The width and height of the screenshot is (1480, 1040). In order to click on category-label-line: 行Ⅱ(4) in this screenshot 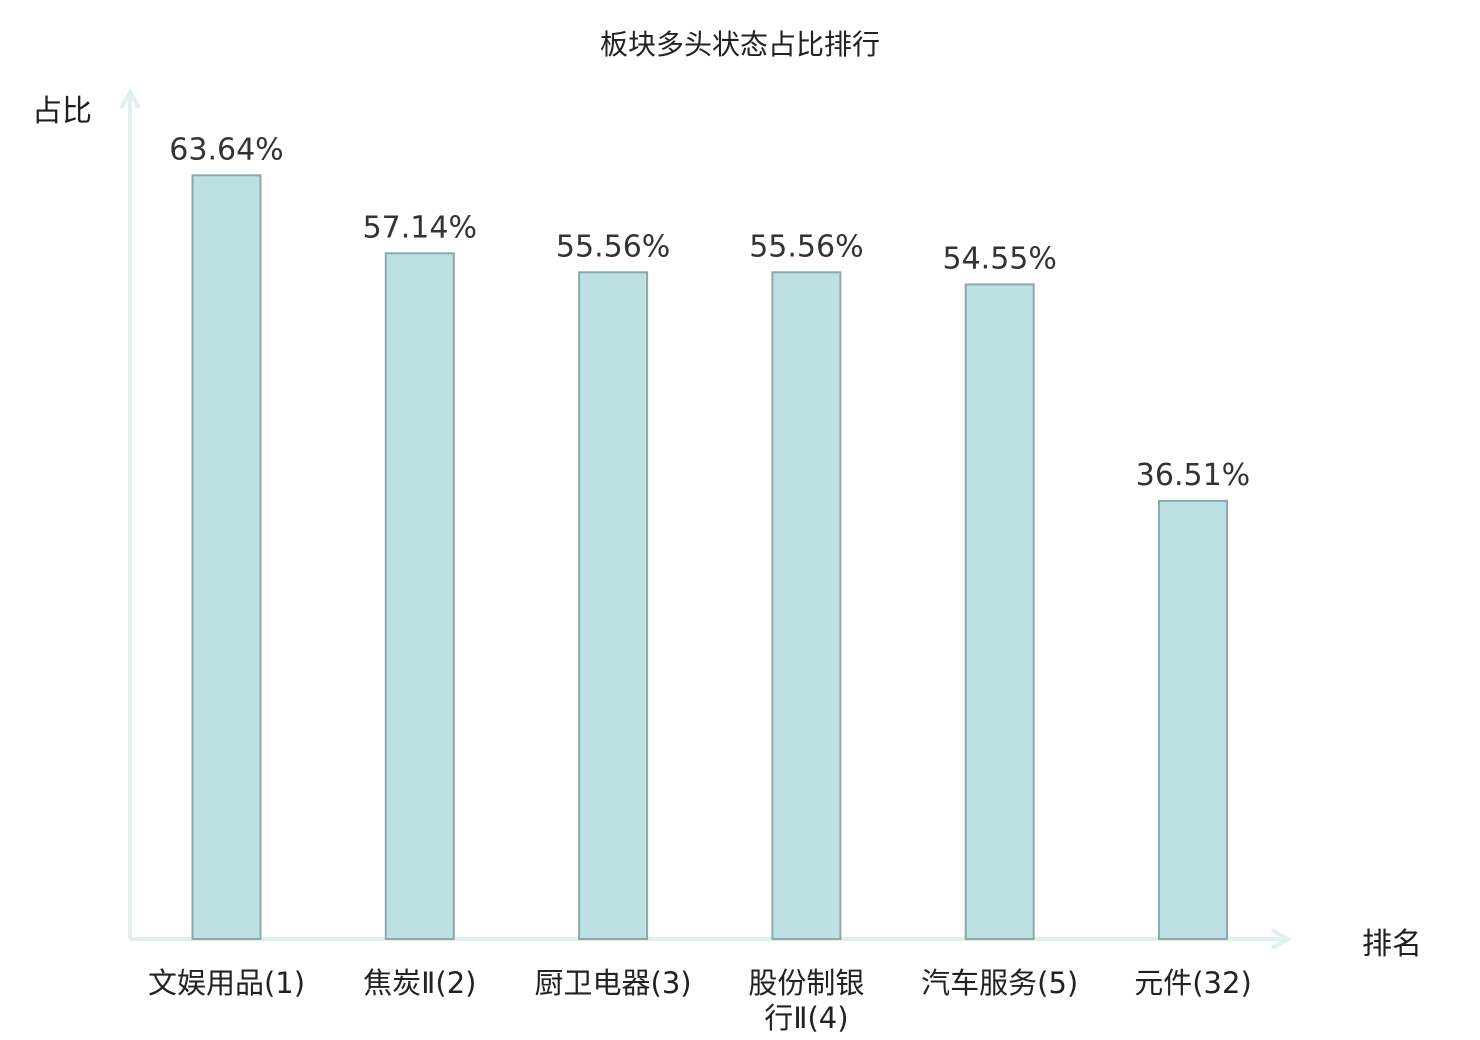, I will do `click(806, 1018)`.